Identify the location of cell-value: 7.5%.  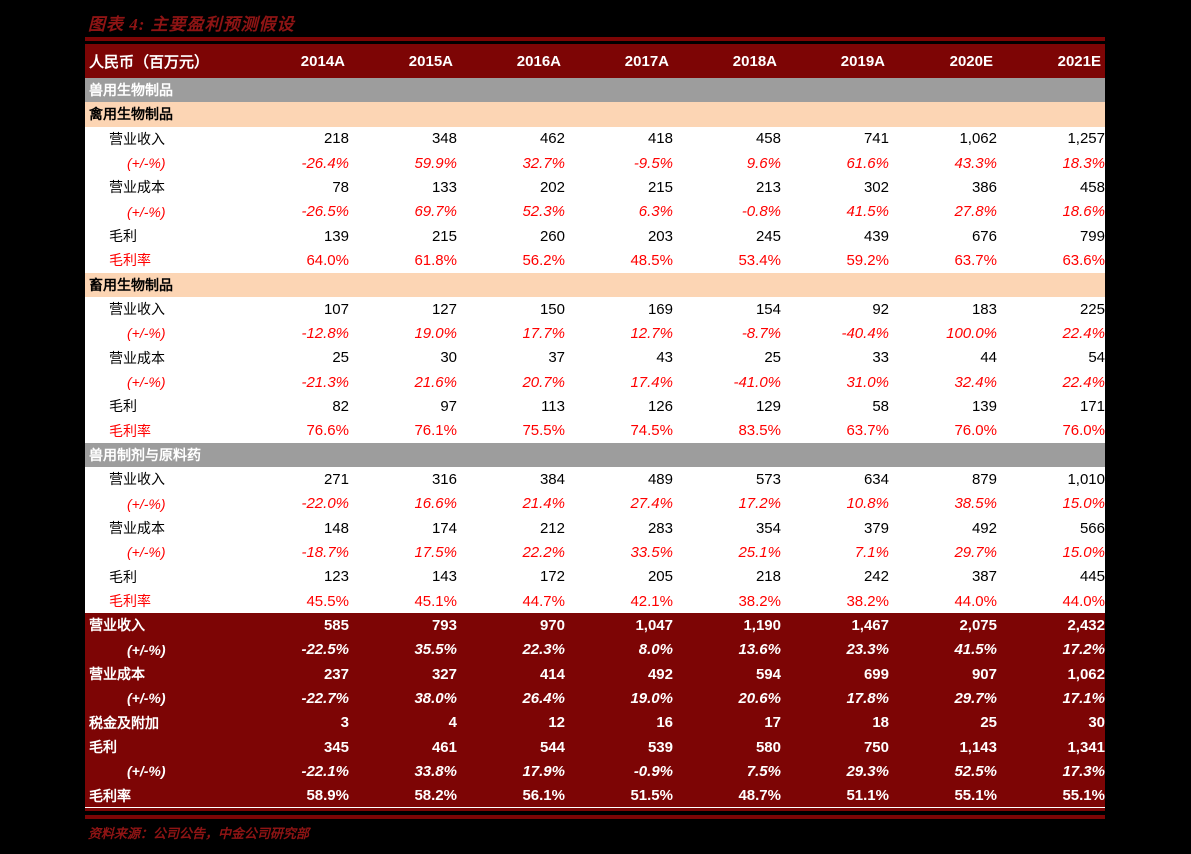
(763, 771).